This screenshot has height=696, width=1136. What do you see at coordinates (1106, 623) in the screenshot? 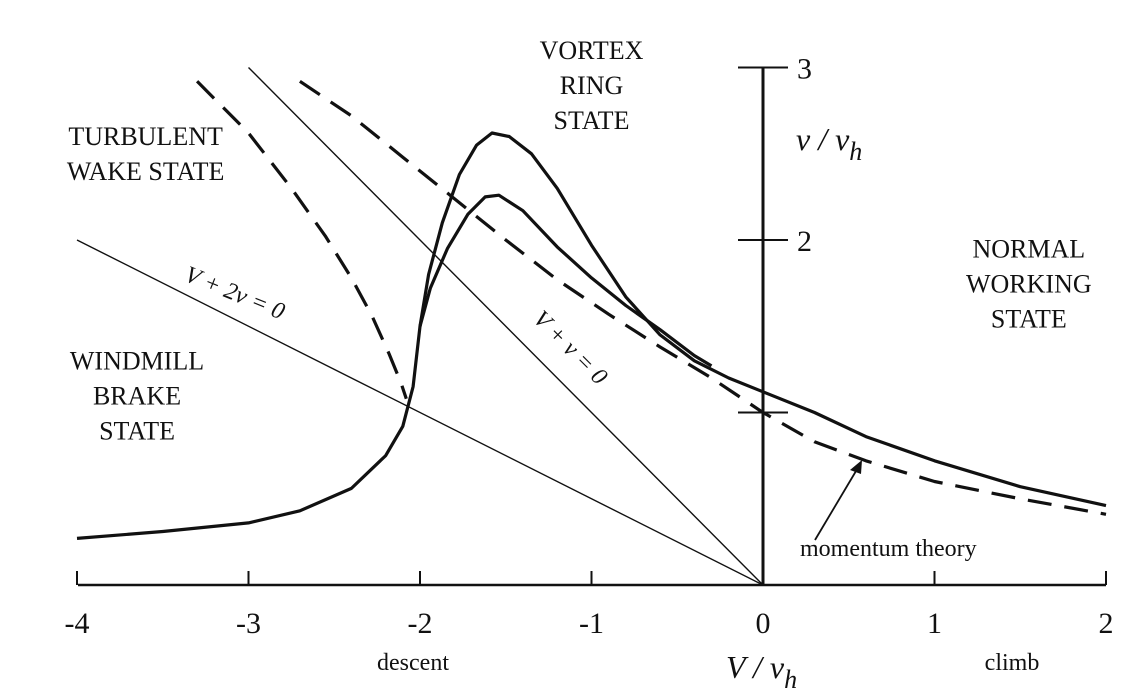
I see `x-tick-label: 2` at bounding box center [1106, 623].